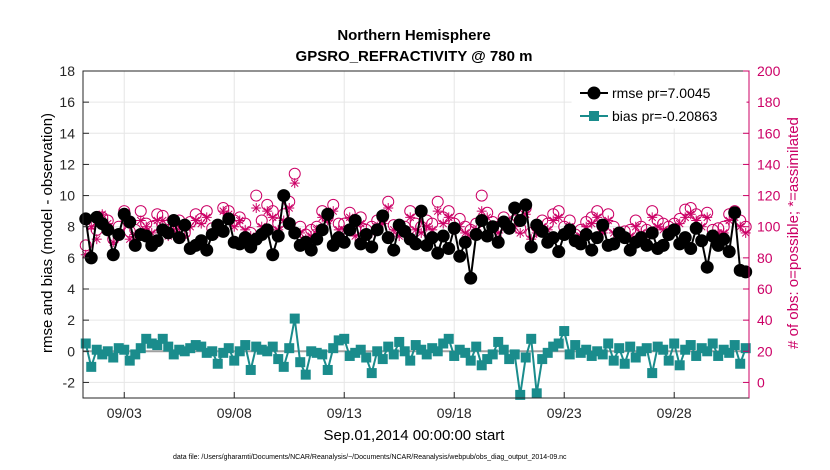 This screenshot has height=470, width=830. I want to click on x-axis-label: Sep.01,2014 00:00:00 start, so click(415, 435).